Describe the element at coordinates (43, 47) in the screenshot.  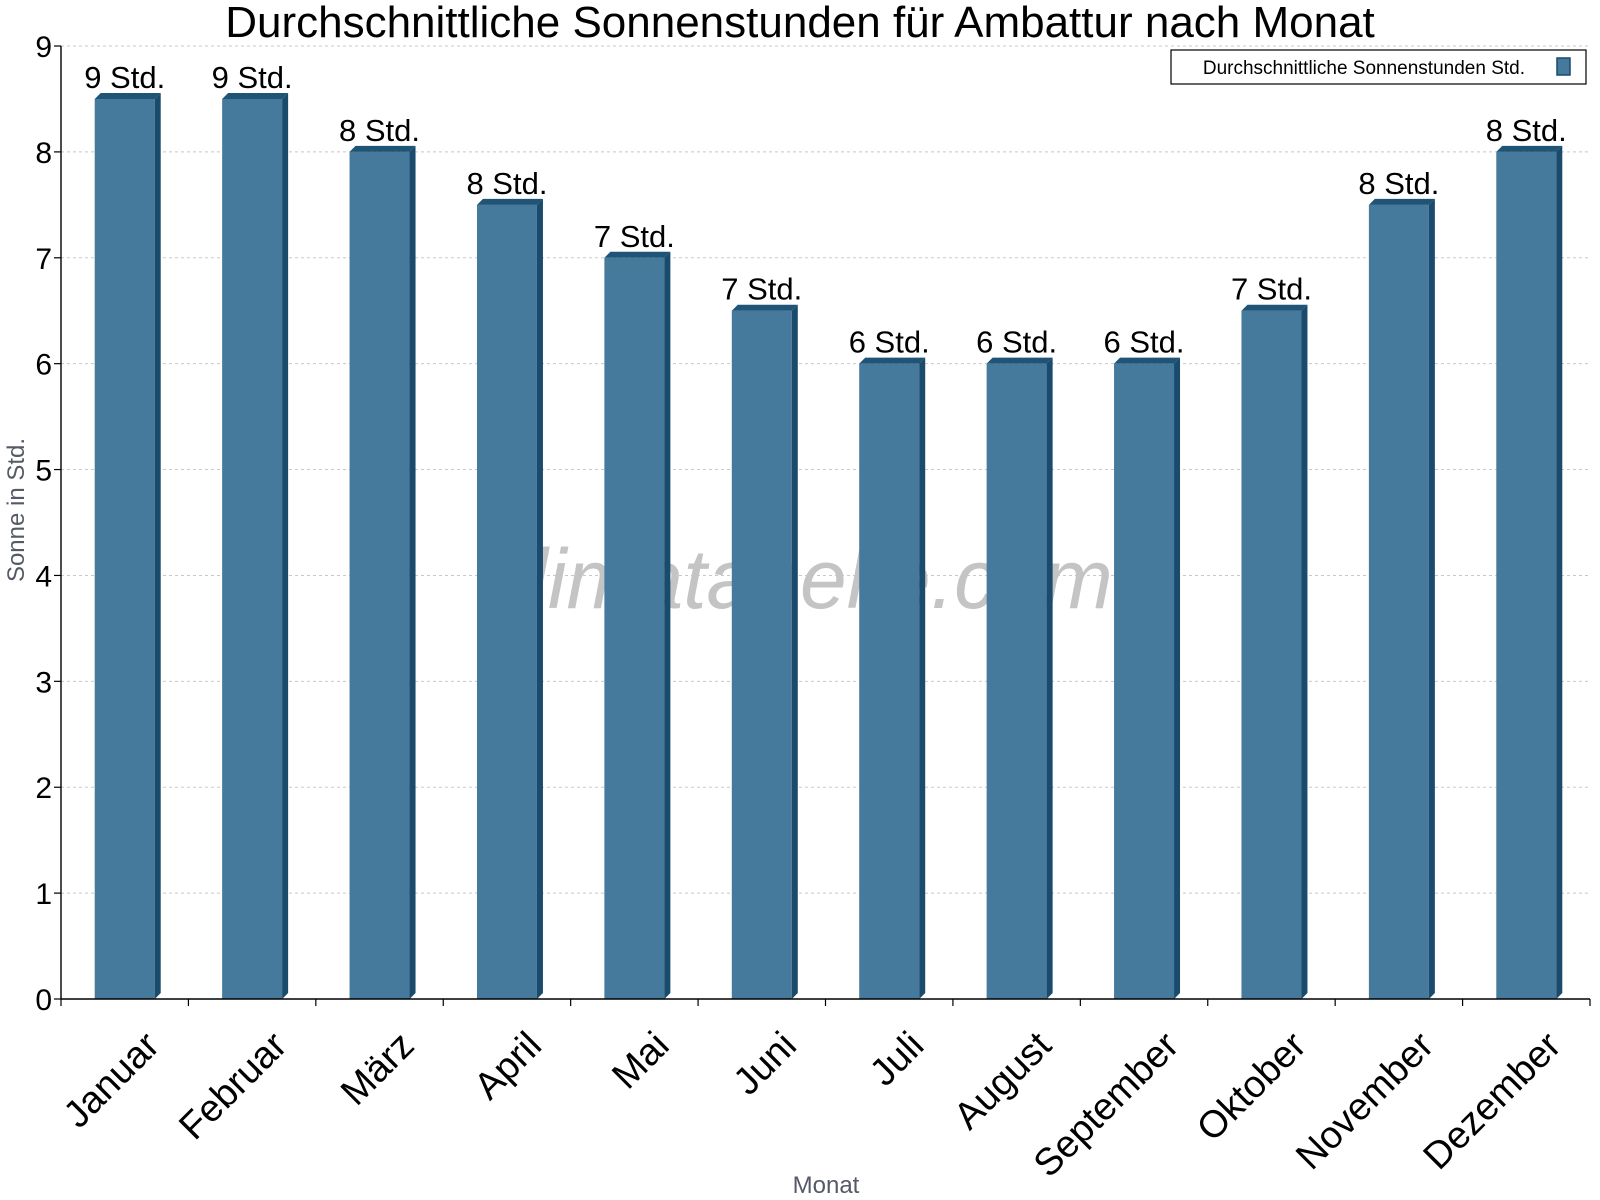
I see `y-tick-label: 9` at that location.